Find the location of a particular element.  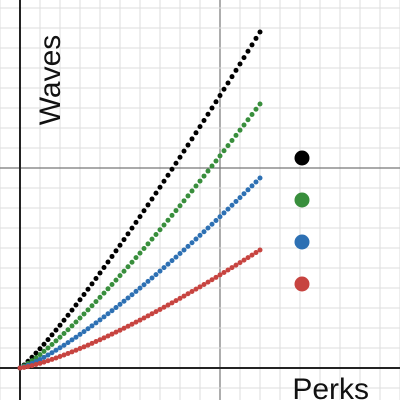

y-axis-label: Waves is located at coordinates (50, 80).